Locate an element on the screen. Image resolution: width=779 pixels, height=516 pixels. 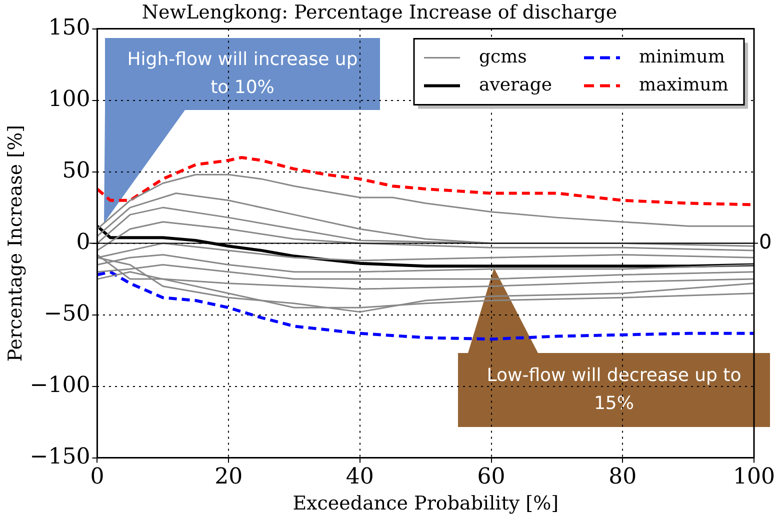
y-tick-label: 150 is located at coordinates (69, 28).